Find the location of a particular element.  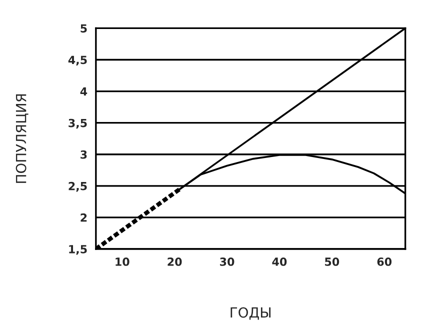

x-tick-label: 40 is located at coordinates (279, 262).